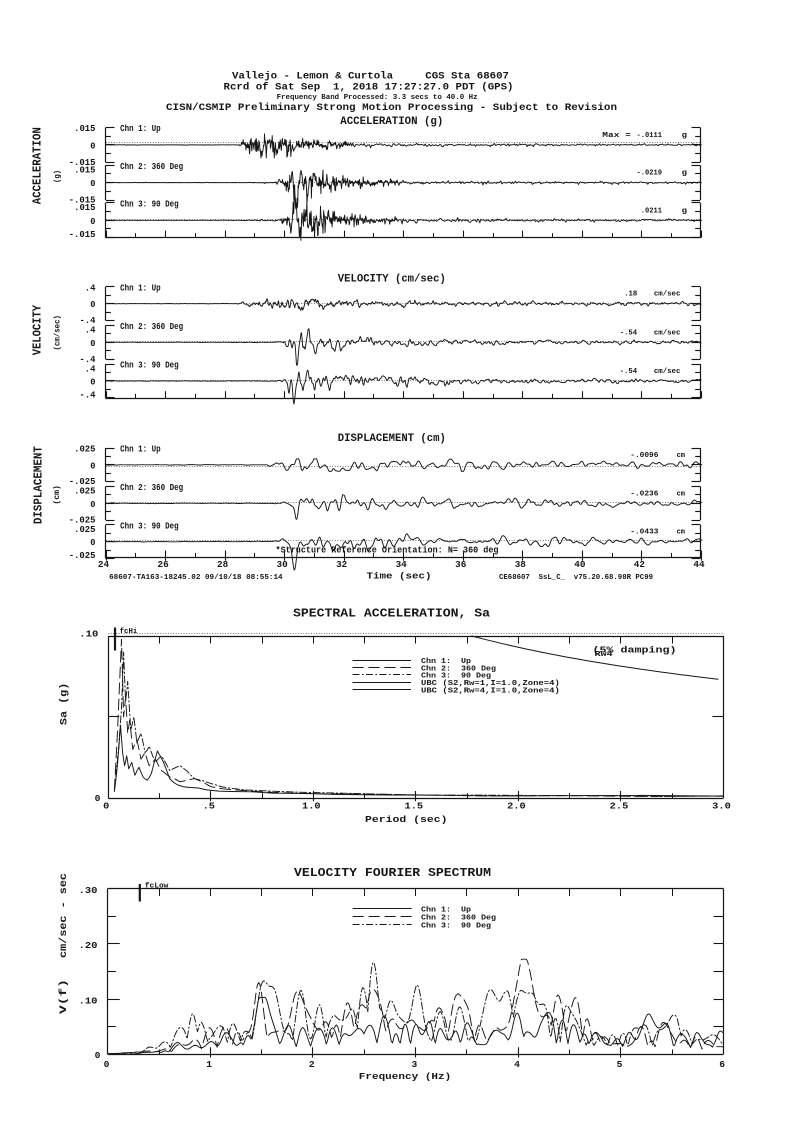  Describe the element at coordinates (39, 485) in the screenshot. I see `svg-text: DISPLACEMENT` at that location.